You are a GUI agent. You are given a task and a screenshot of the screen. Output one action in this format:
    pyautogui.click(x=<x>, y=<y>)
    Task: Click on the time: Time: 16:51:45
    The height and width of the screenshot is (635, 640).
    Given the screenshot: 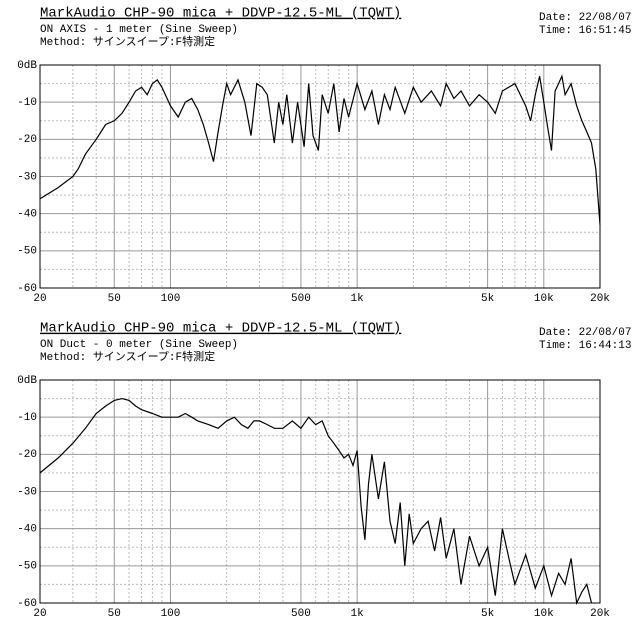 What is the action you would take?
    pyautogui.click(x=585, y=31)
    